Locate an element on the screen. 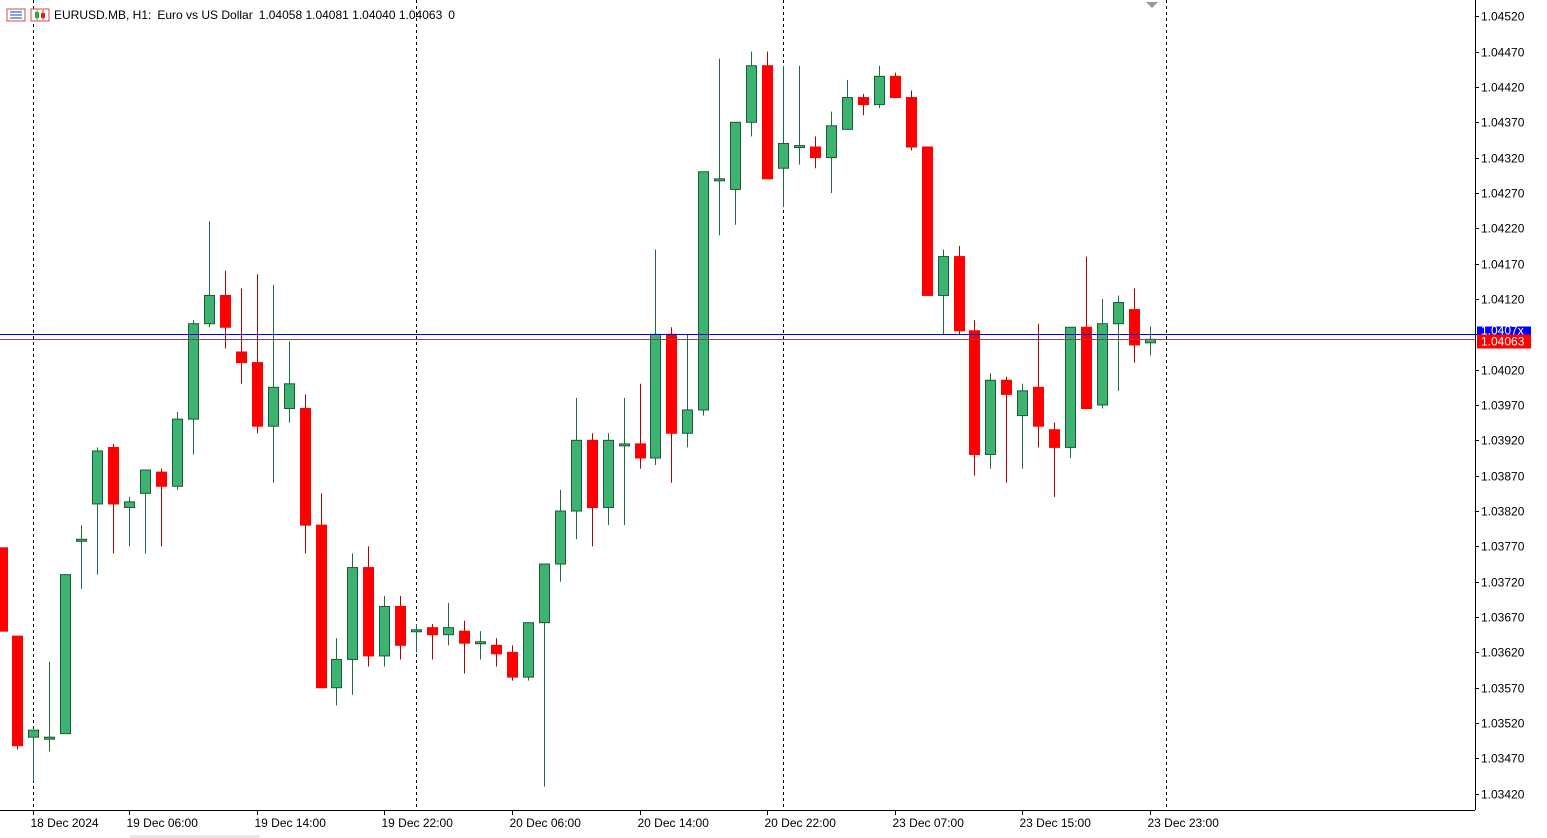  y-tick-label: 1.04520 is located at coordinates (1503, 17).